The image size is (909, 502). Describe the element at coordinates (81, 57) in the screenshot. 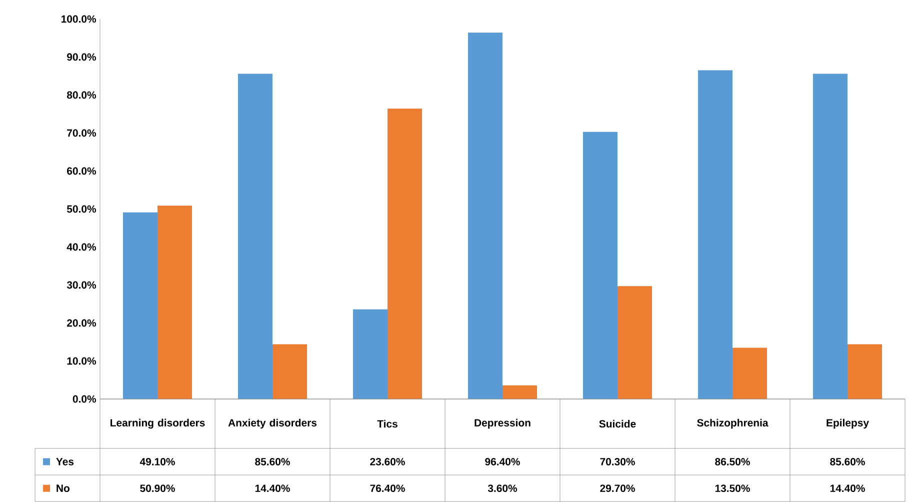

I see `y-tick-label: 90.0%` at that location.